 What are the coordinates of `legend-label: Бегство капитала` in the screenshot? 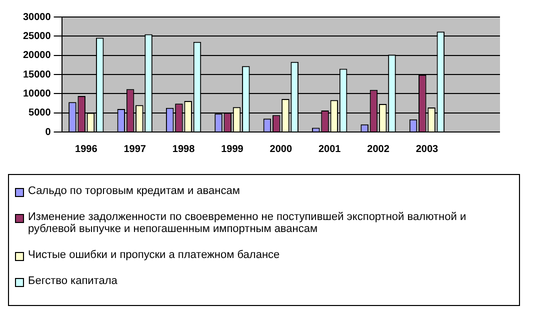 It's located at (73, 281).